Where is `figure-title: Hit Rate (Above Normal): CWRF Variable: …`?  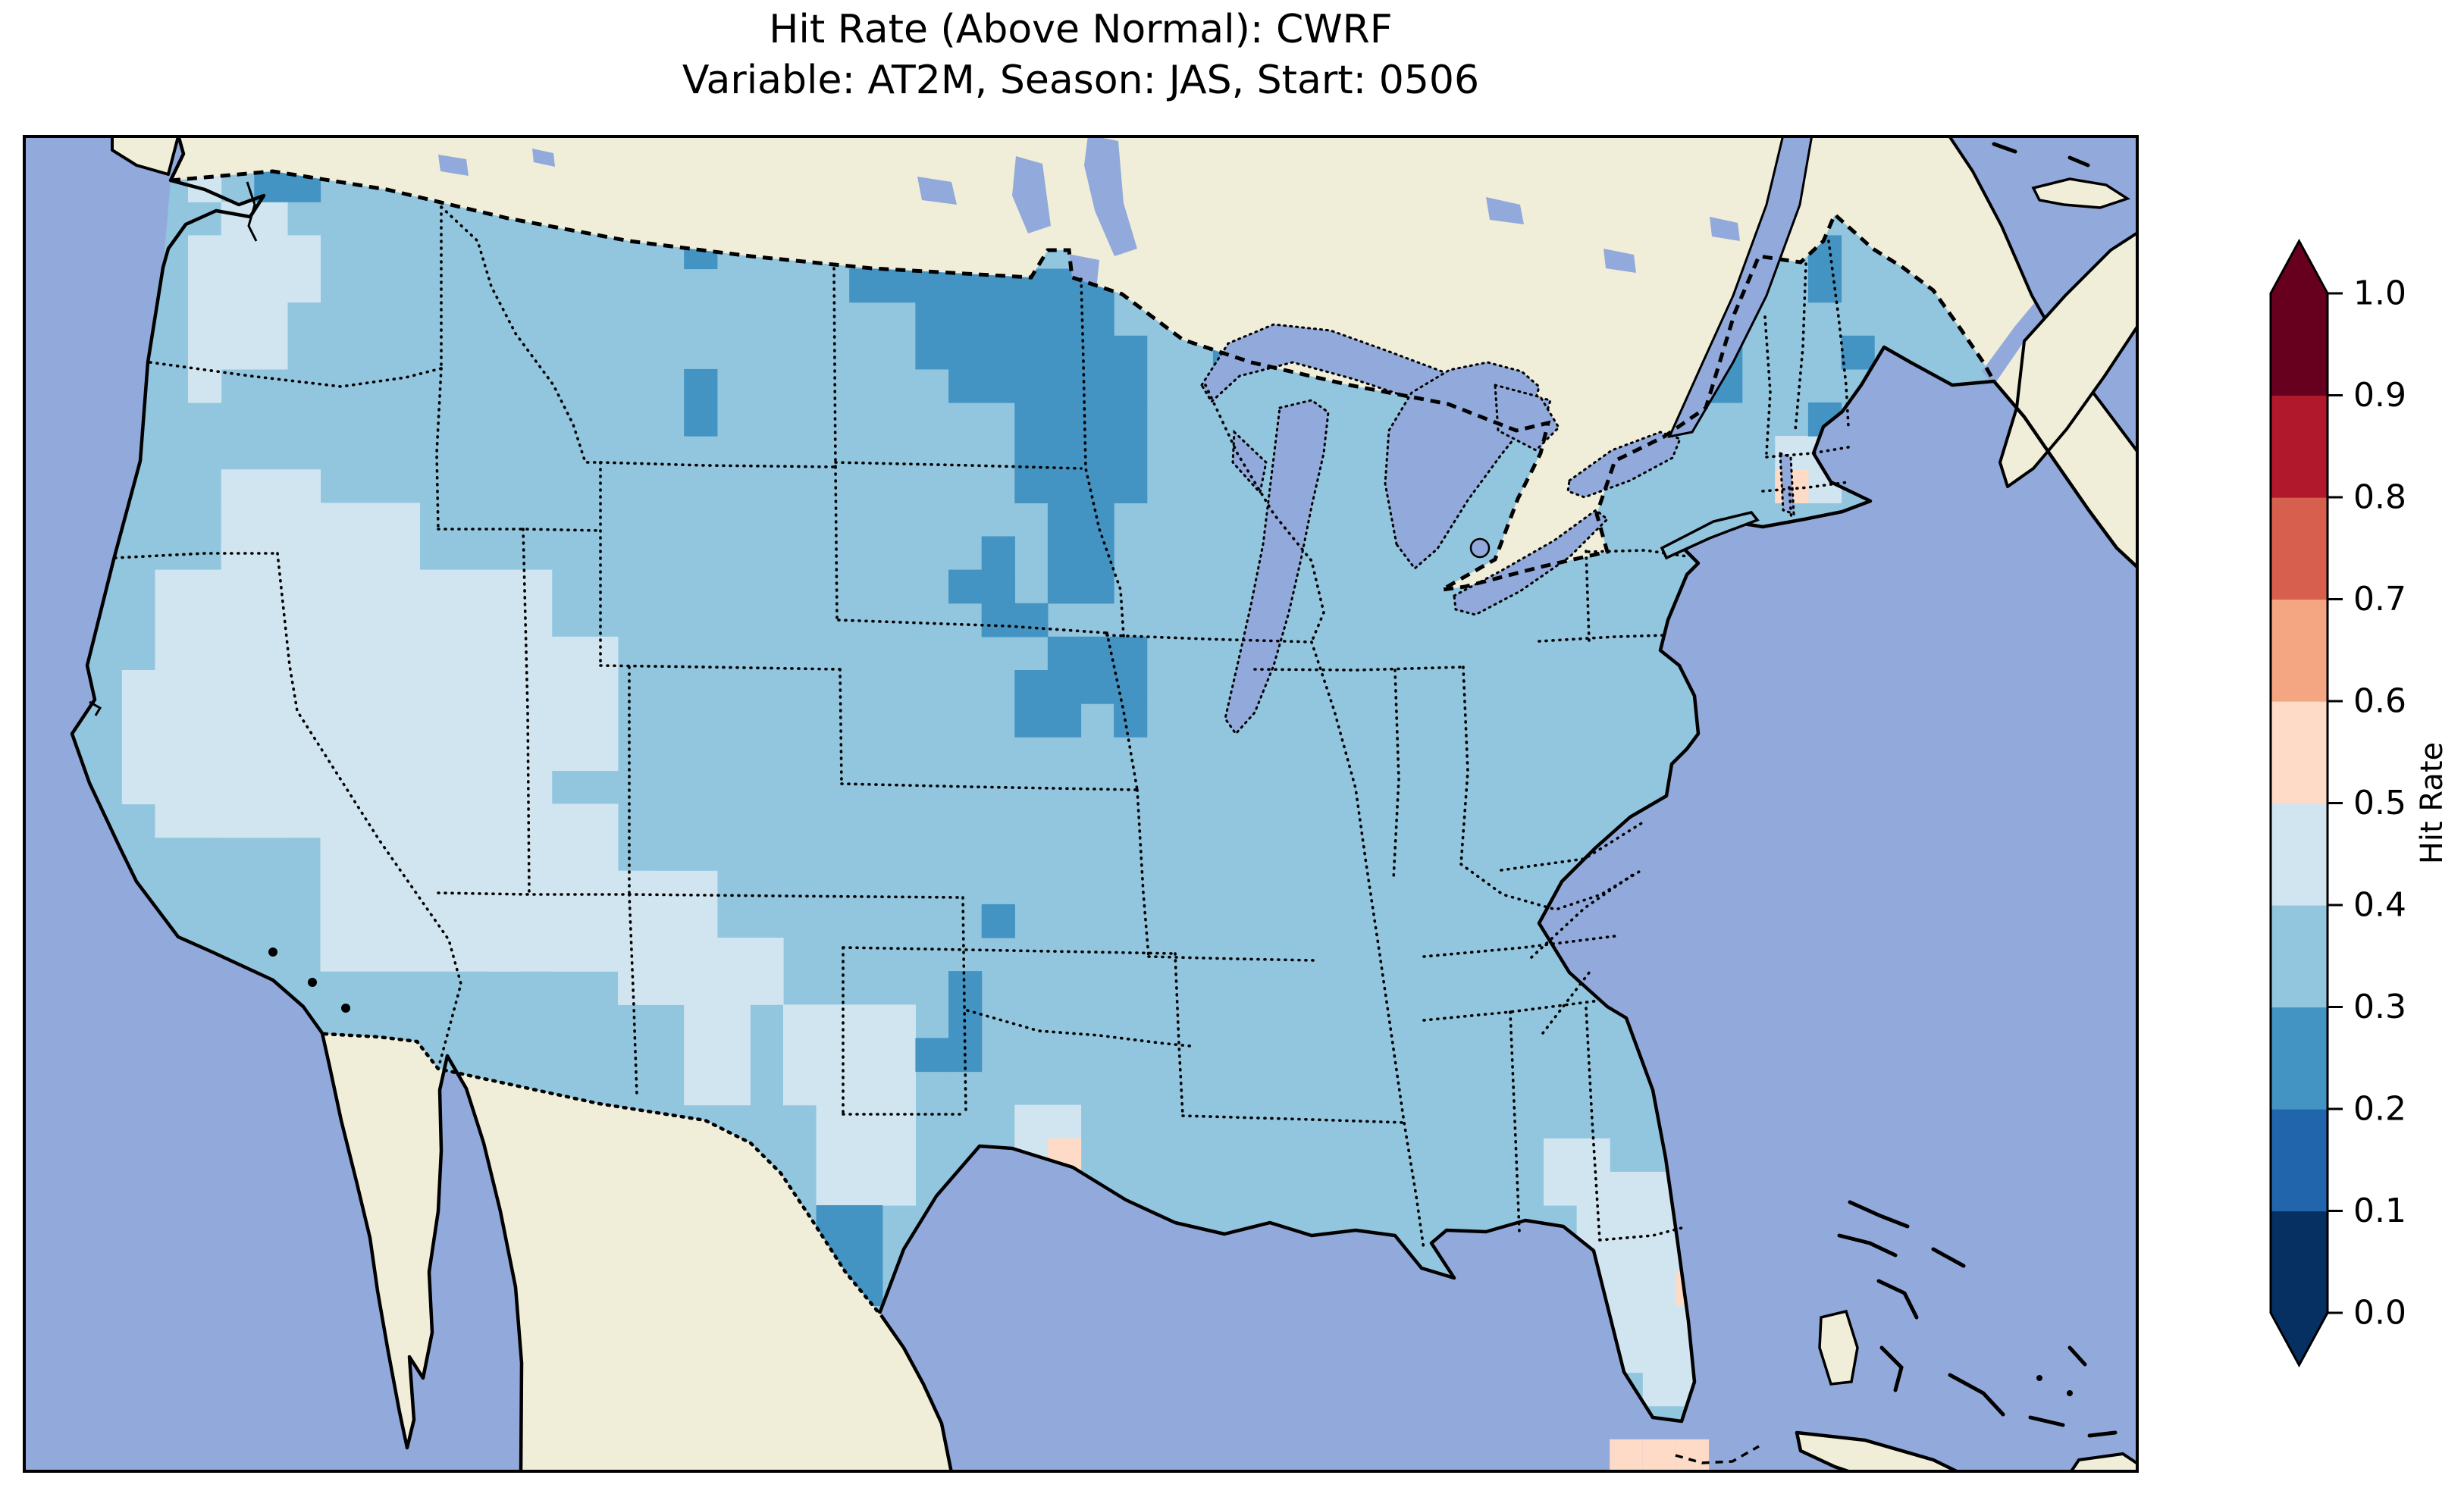
figure-title: Hit Rate (Above Normal): CWRF Variable: … is located at coordinates (1081, 55).